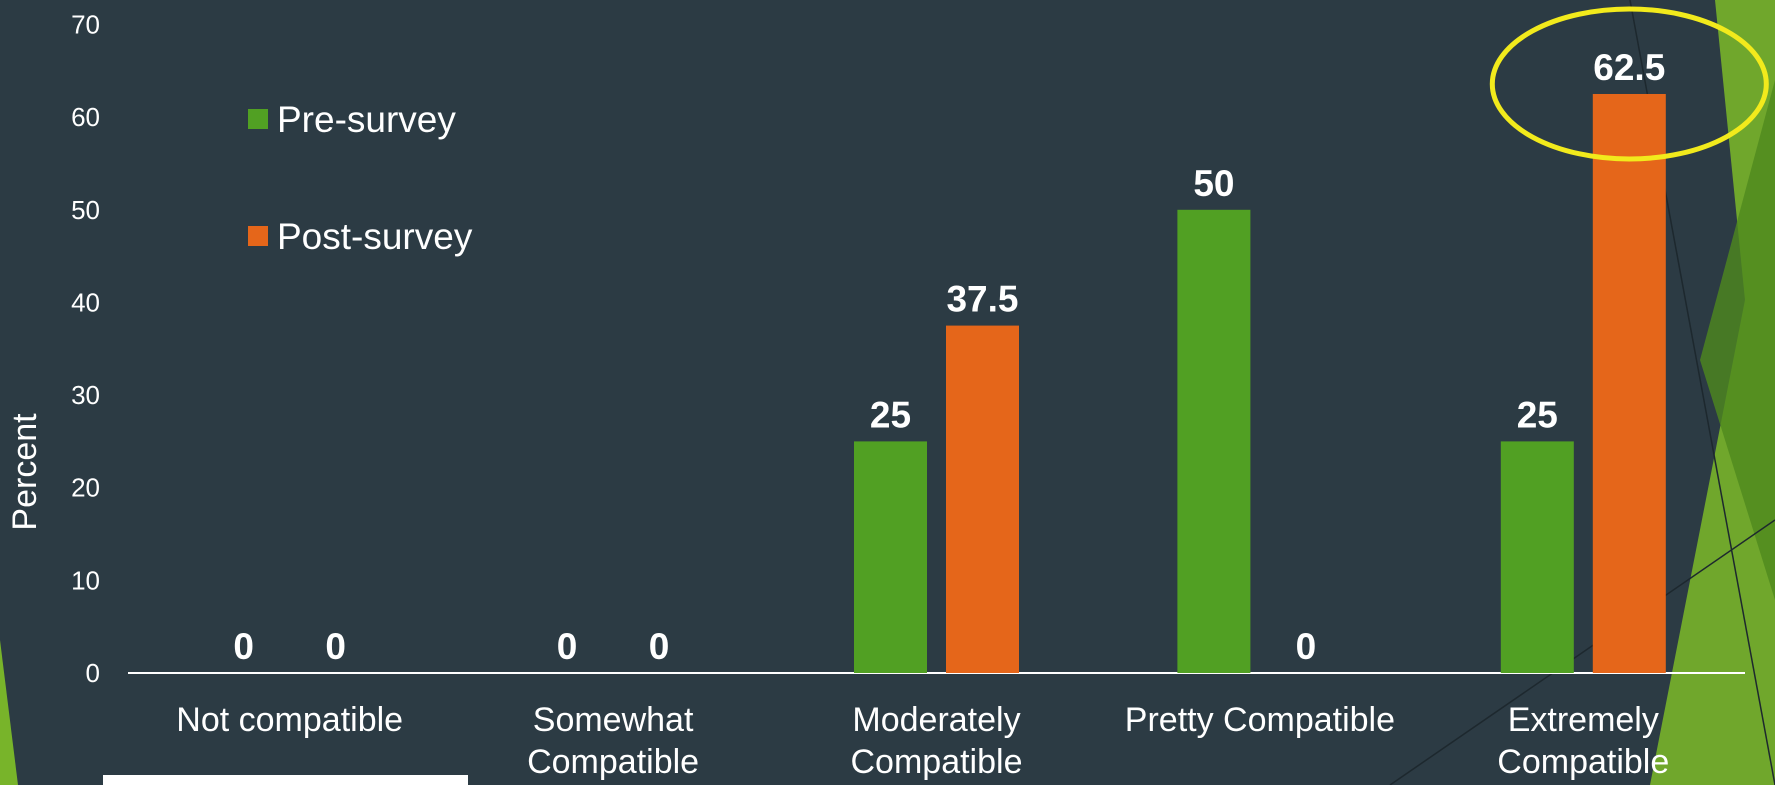 This screenshot has height=785, width=1775. I want to click on decorative-stripe-right, so click(1712, 392).